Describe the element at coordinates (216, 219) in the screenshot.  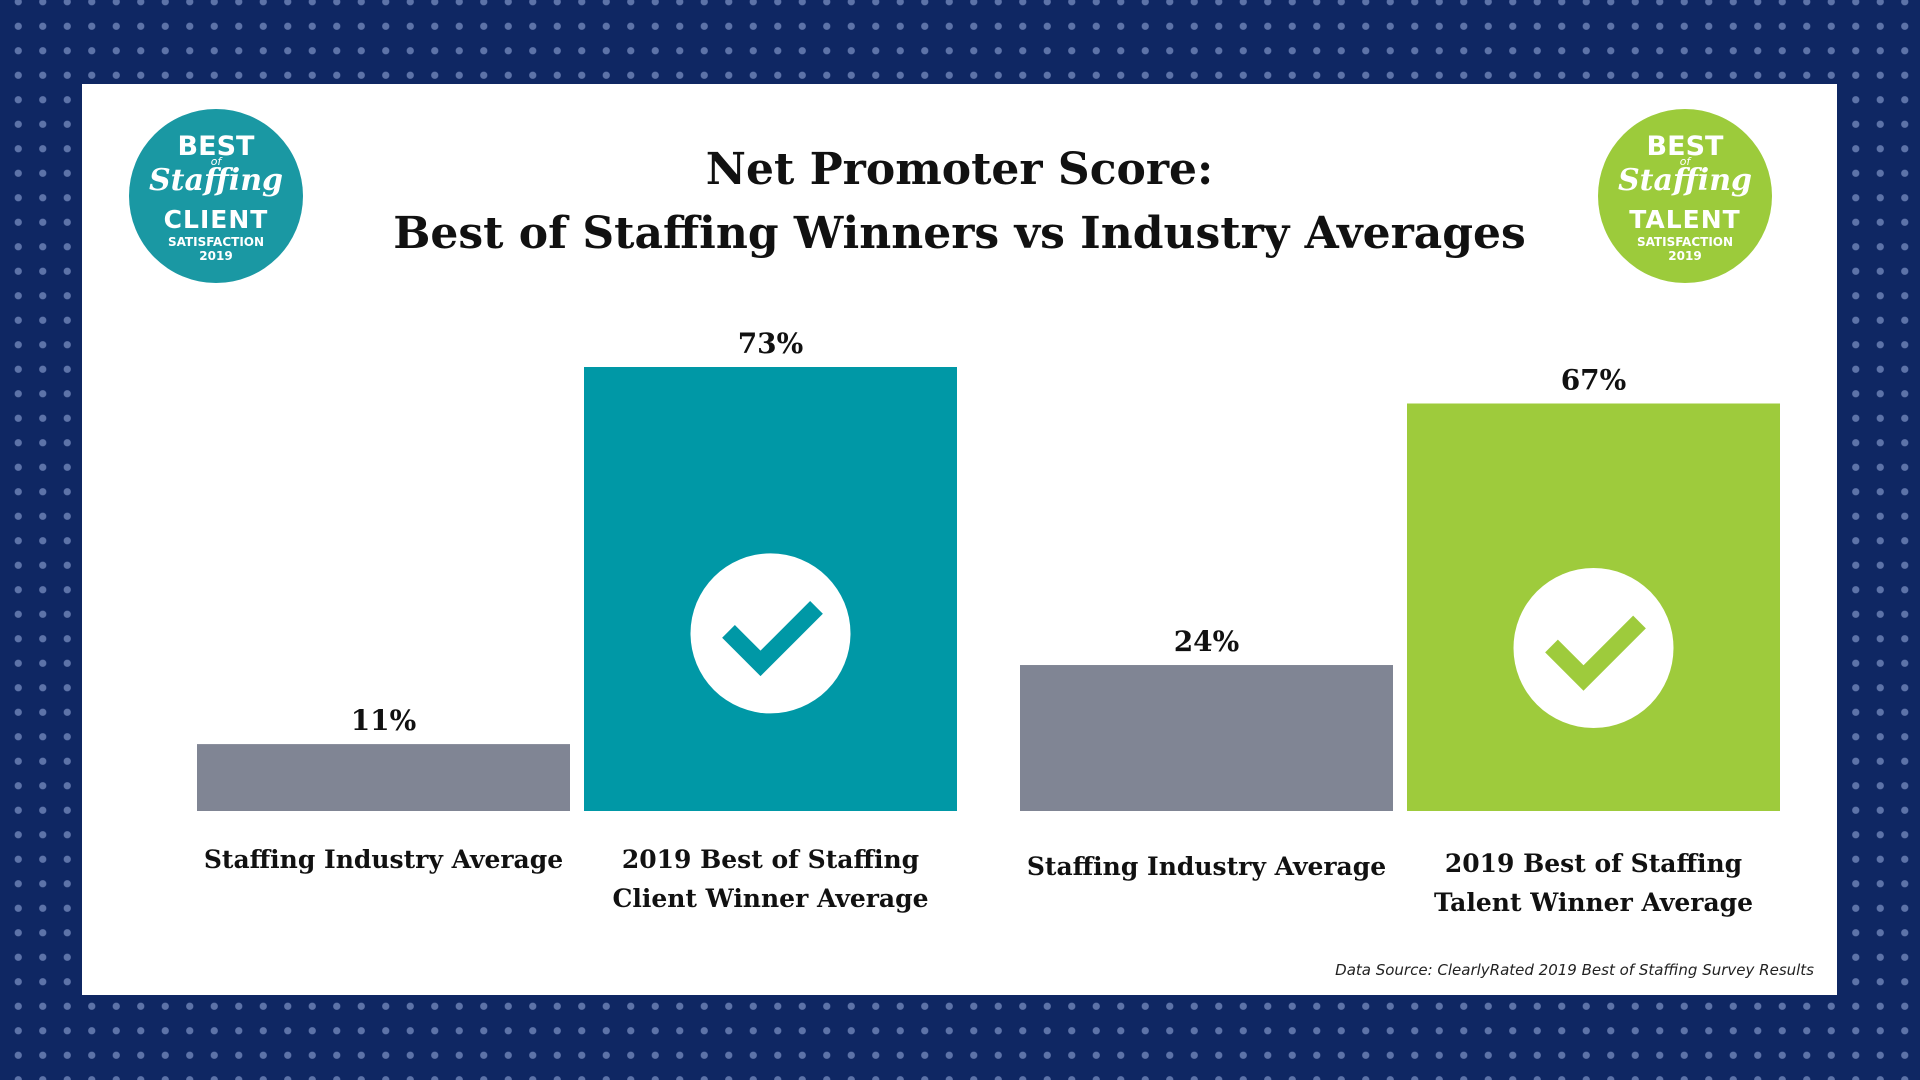
I see `badge-kind-text: CLIENT` at that location.